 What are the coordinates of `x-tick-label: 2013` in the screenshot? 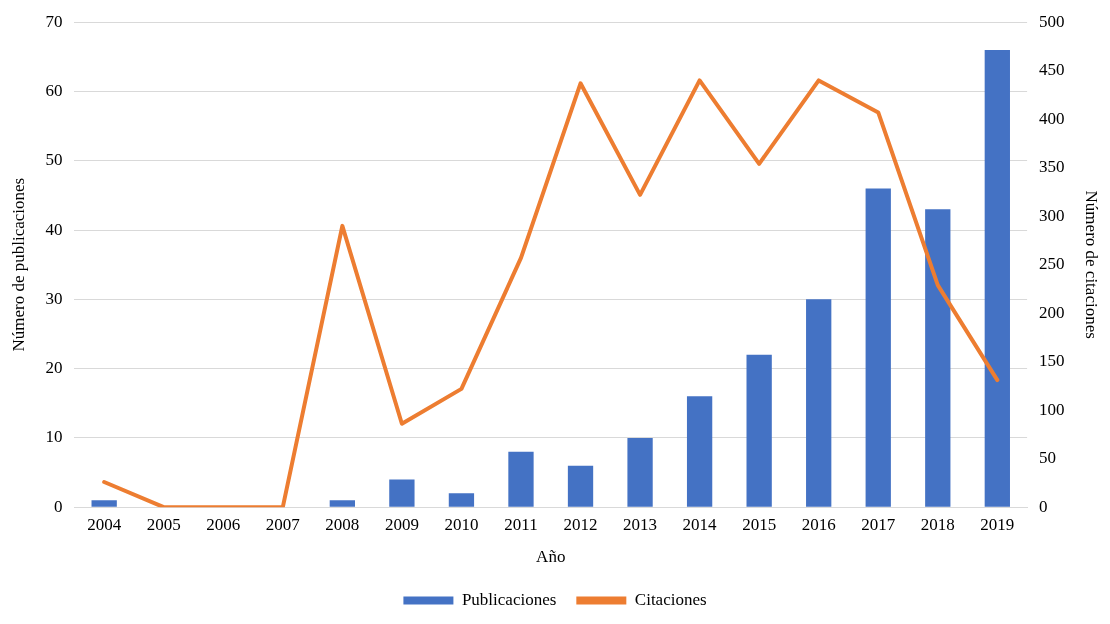 It's located at (640, 524).